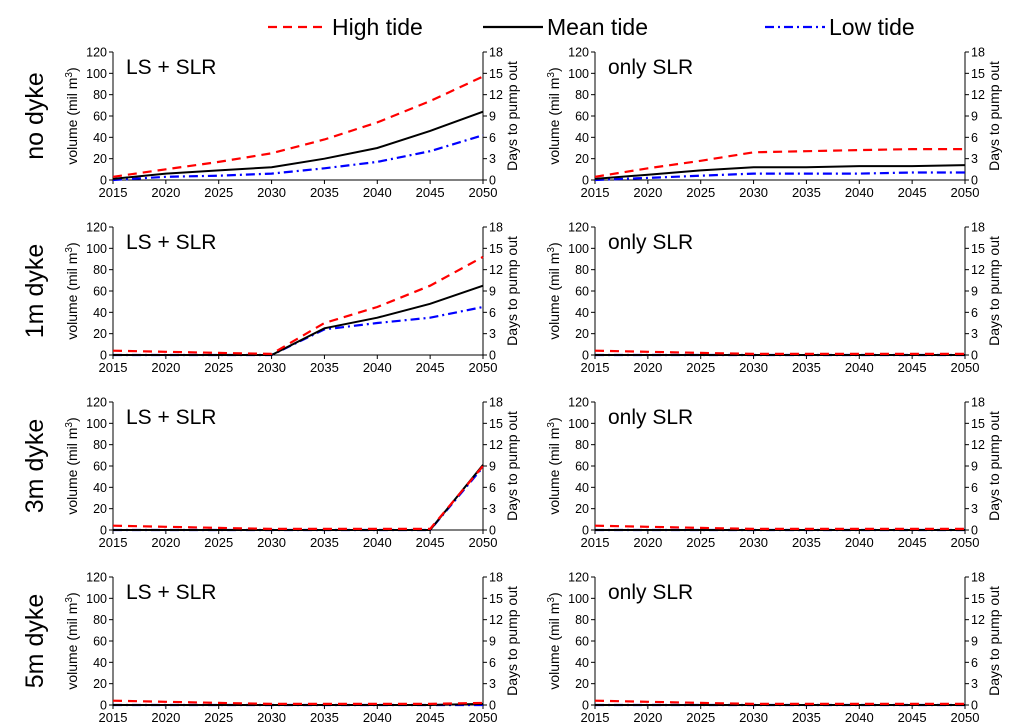  Describe the element at coordinates (35, 116) in the screenshot. I see `row-label: no dyke` at that location.